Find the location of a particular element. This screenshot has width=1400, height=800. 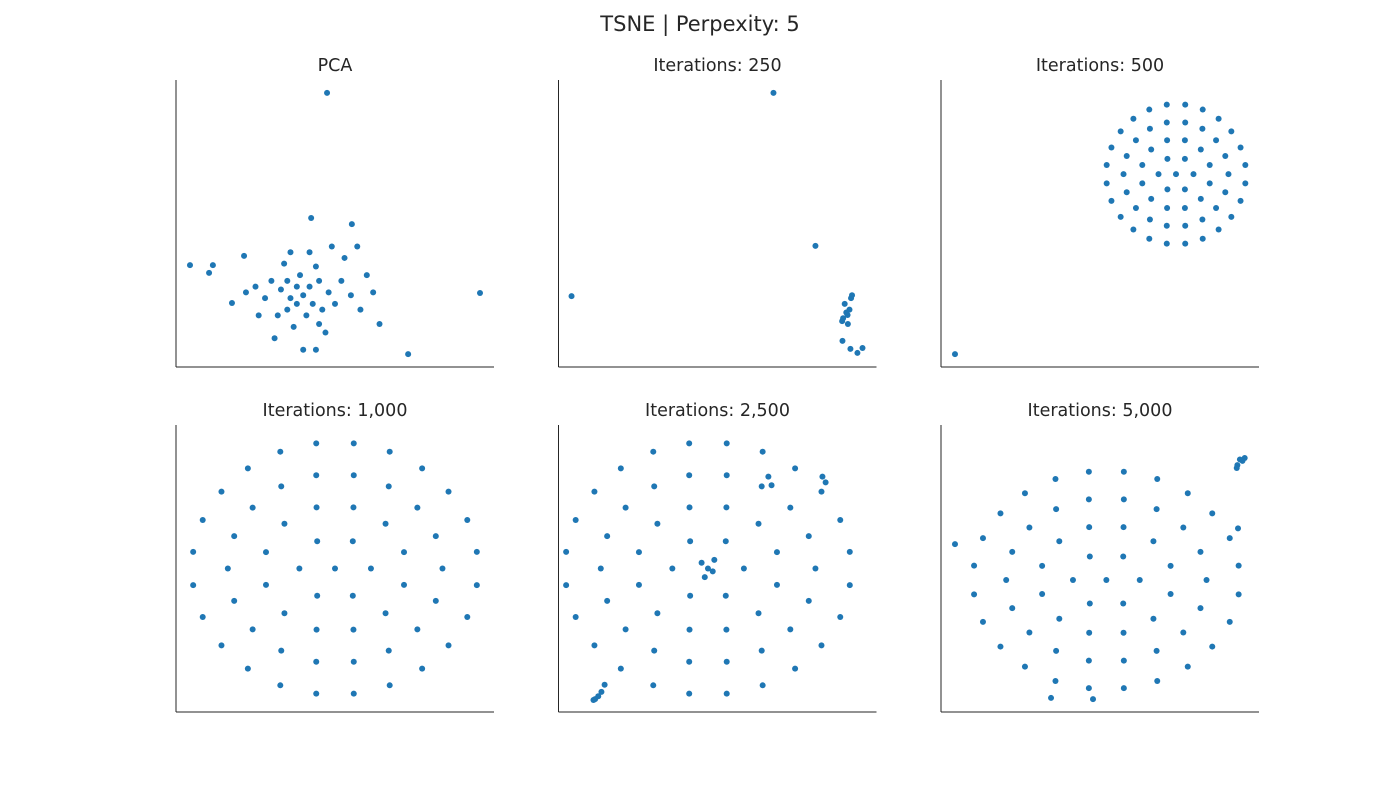

subplot-title: Iterations: 5,000 is located at coordinates (1100, 411).